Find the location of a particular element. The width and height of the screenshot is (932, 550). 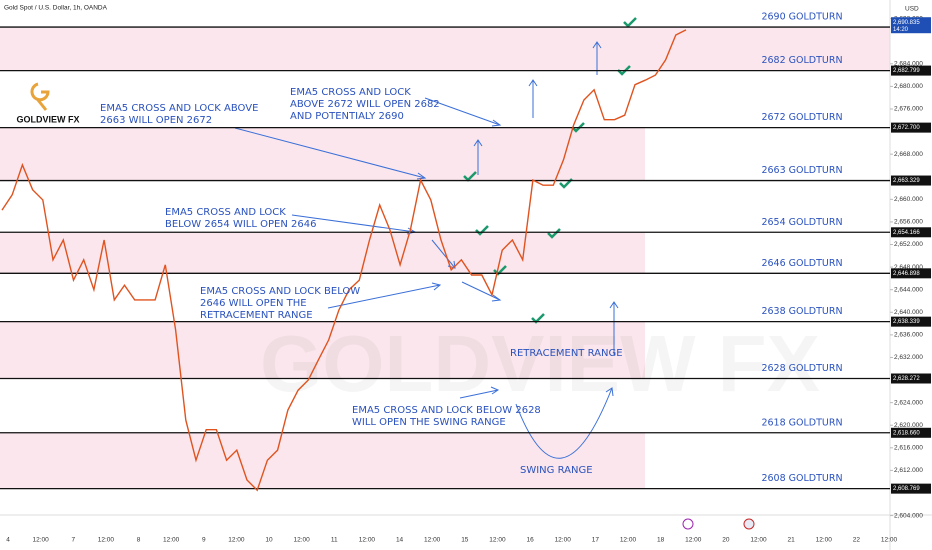

x-tick-label: 8 is located at coordinates (139, 540).